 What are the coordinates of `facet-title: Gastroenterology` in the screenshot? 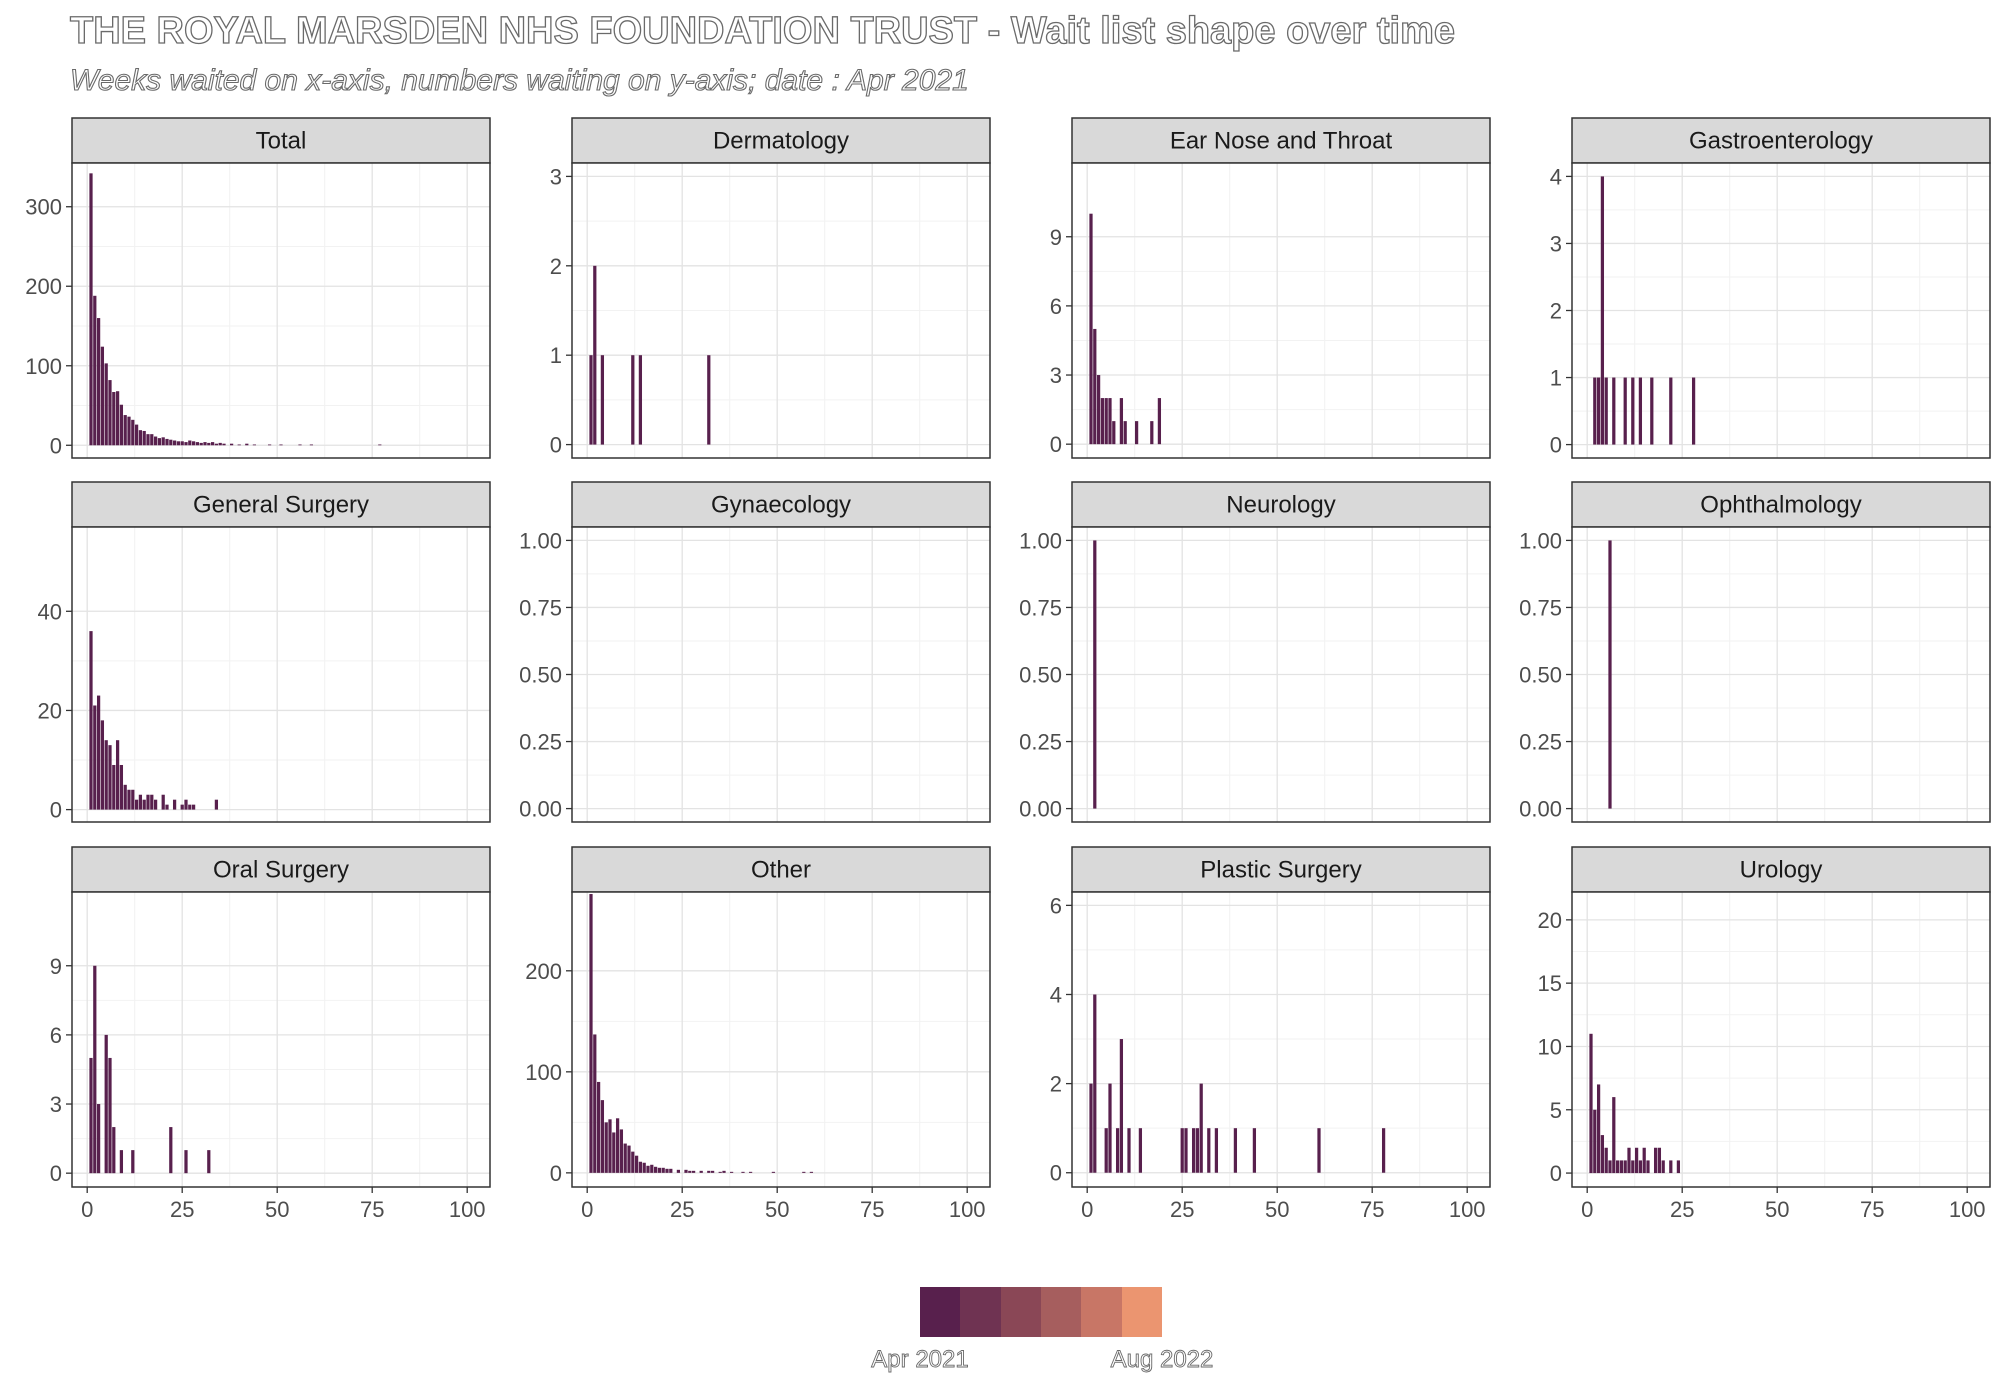 It's located at (1781, 141).